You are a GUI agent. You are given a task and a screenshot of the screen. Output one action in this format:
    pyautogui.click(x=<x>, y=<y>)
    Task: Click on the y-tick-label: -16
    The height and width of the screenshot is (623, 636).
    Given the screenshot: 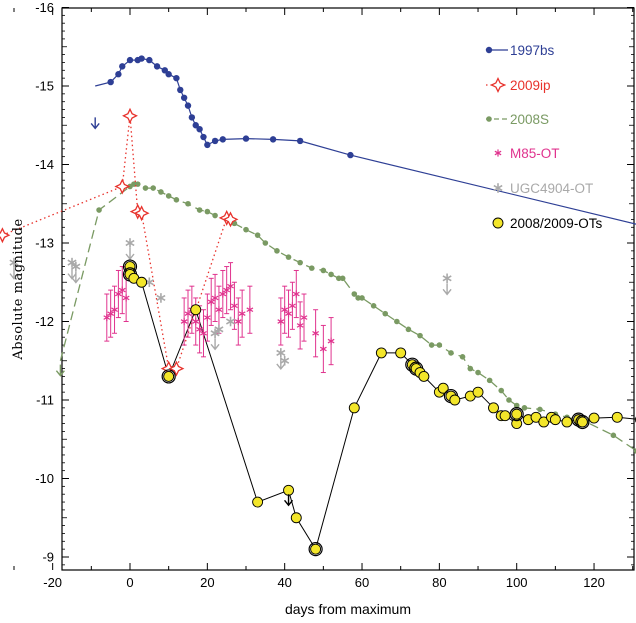 What is the action you would take?
    pyautogui.click(x=44, y=7)
    